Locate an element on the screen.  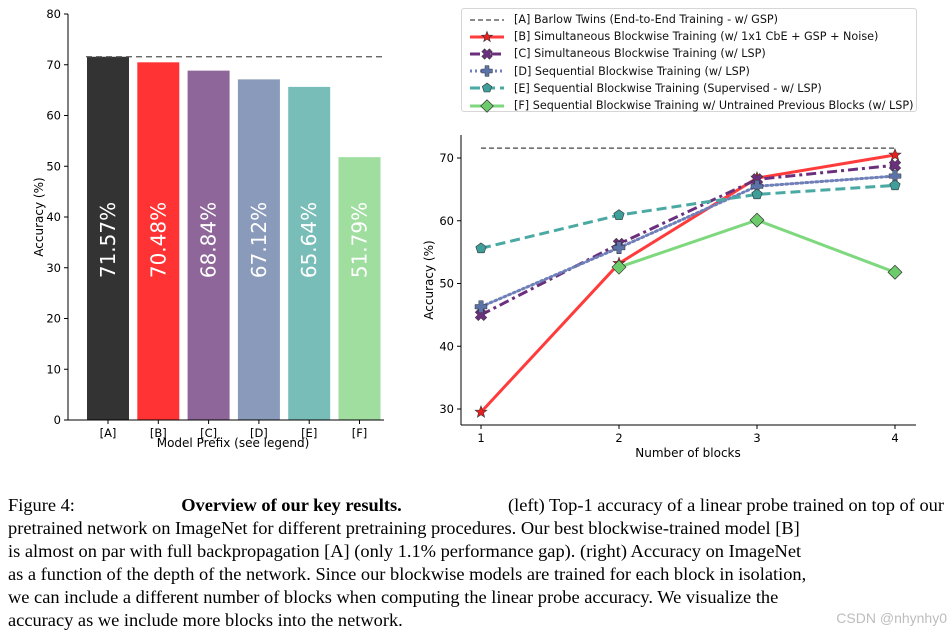
series-c is located at coordinates (688, 240).